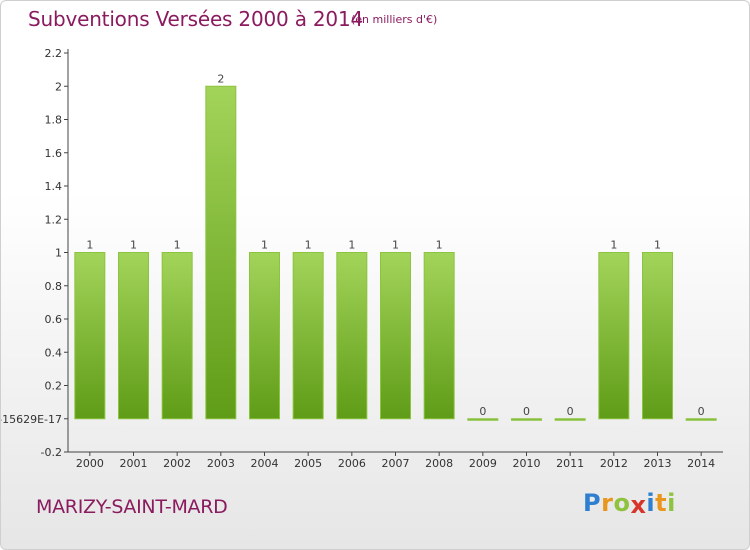  What do you see at coordinates (607, 503) in the screenshot?
I see `logo-letter: r` at bounding box center [607, 503].